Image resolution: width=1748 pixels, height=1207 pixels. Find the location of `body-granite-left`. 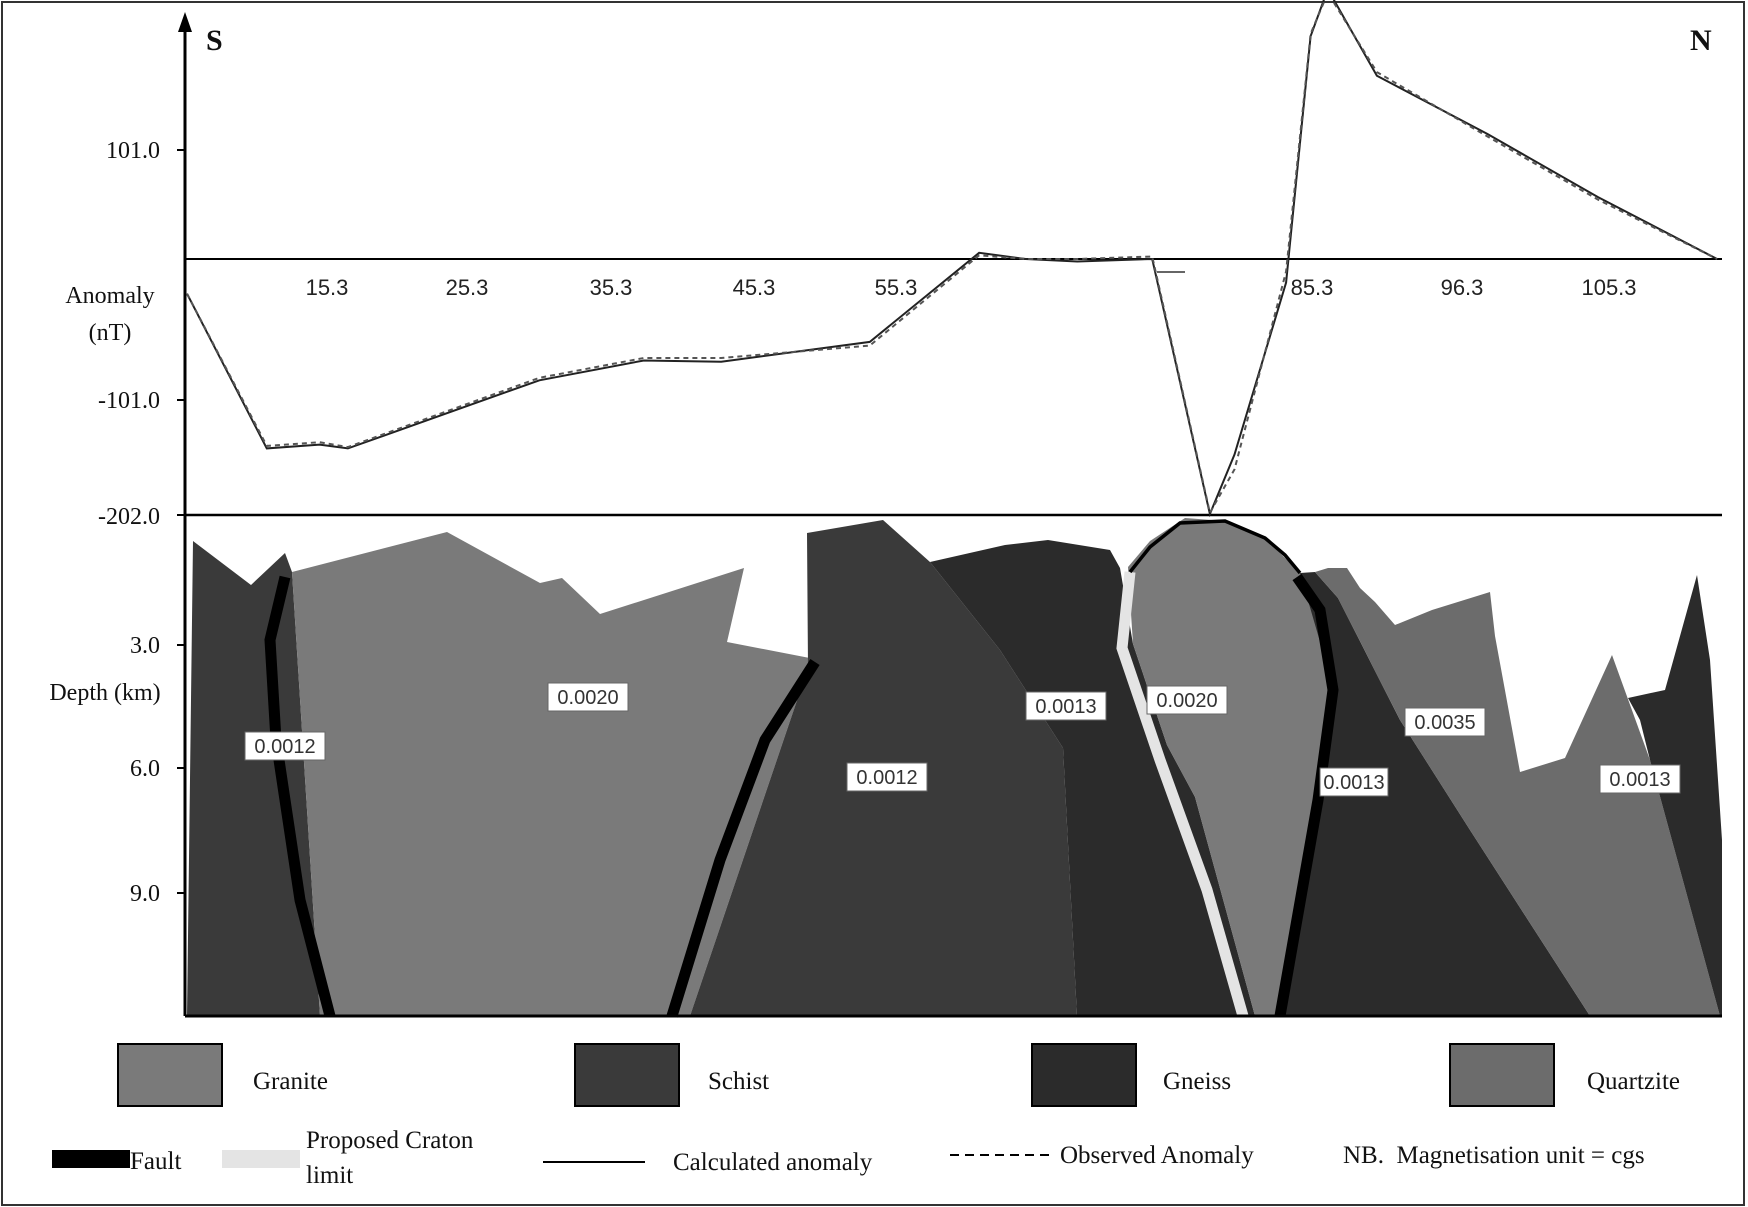

body-granite-left is located at coordinates (556, 774).